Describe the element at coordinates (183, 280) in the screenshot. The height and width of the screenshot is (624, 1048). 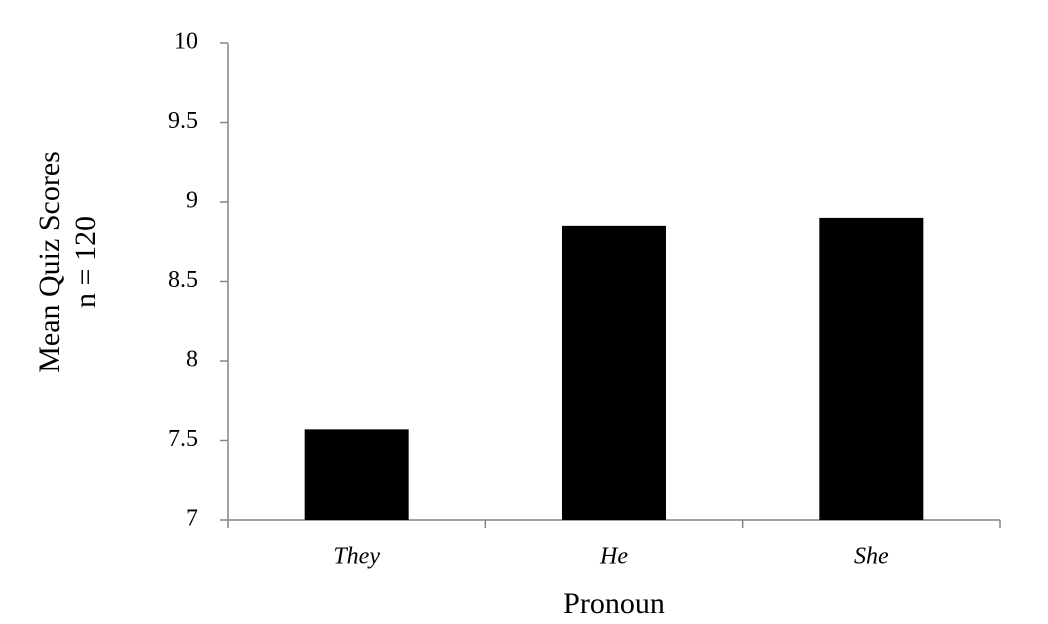
I see `y-tick-label: 8.5` at that location.